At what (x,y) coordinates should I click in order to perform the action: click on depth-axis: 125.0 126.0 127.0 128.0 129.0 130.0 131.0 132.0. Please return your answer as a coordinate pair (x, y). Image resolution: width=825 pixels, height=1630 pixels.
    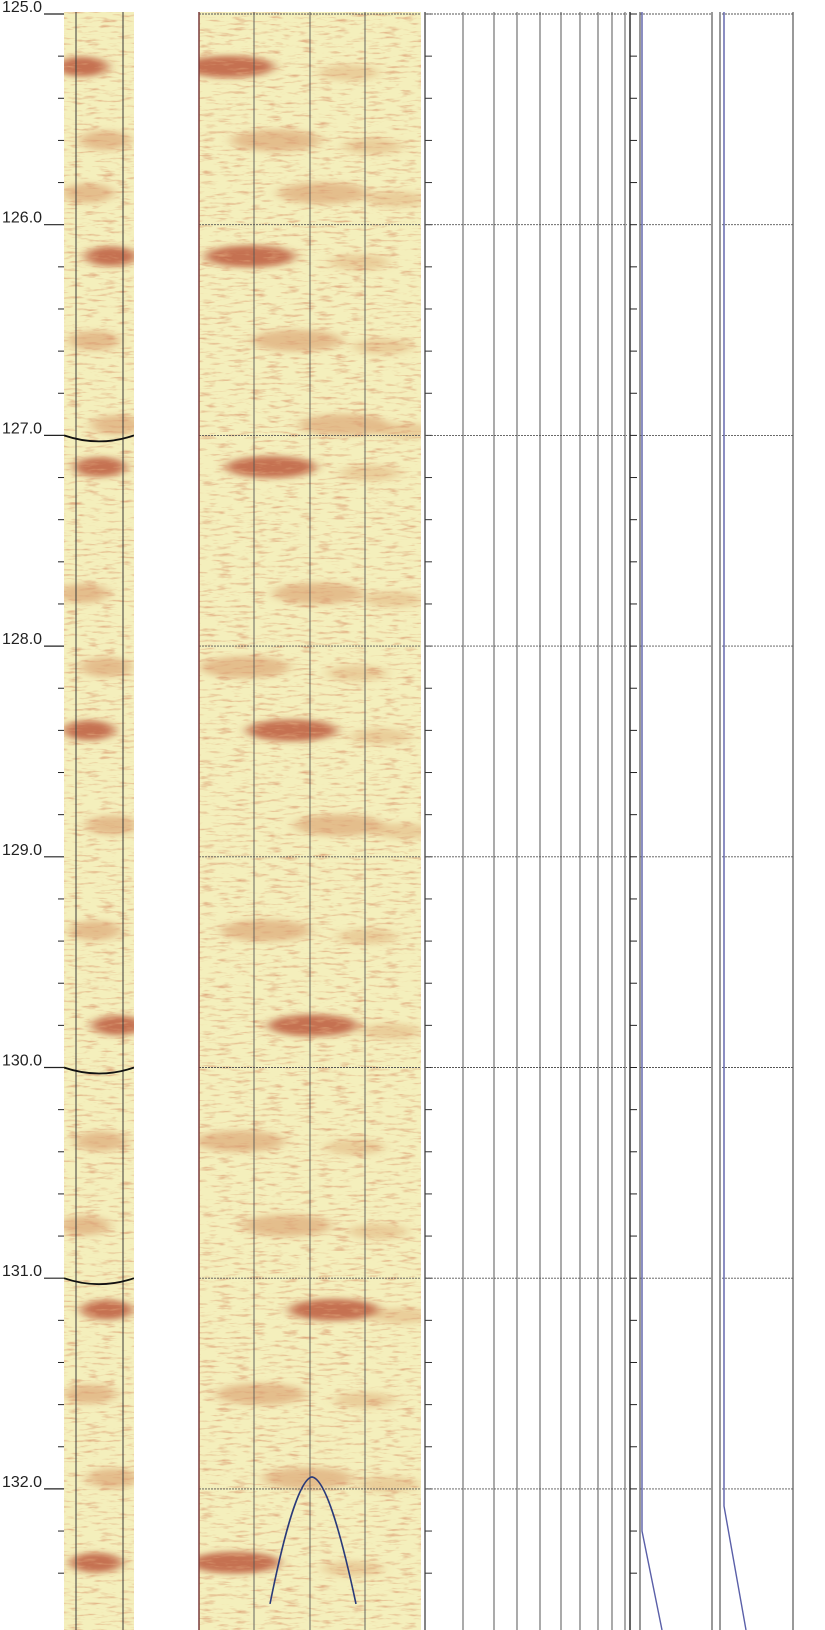
    Looking at the image, I should click on (33, 787).